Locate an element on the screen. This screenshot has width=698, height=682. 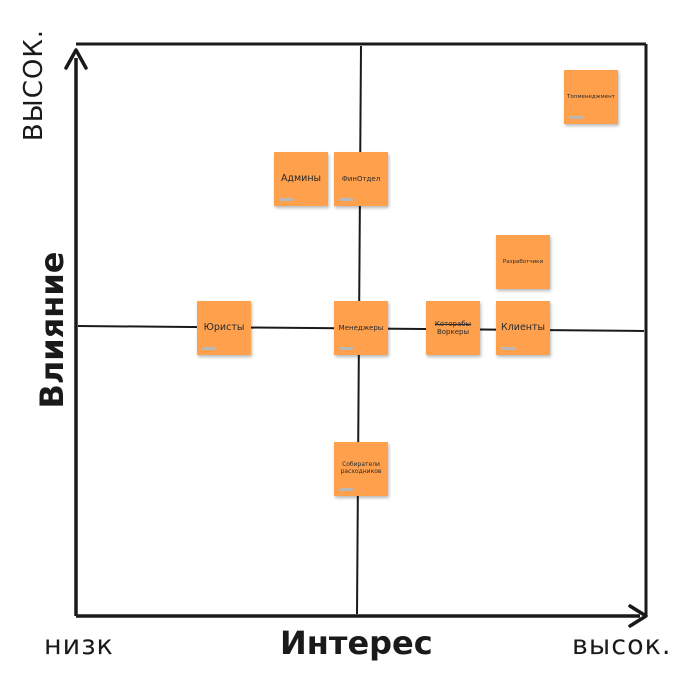
y-axis-arrow-icon is located at coordinates (76, 59).